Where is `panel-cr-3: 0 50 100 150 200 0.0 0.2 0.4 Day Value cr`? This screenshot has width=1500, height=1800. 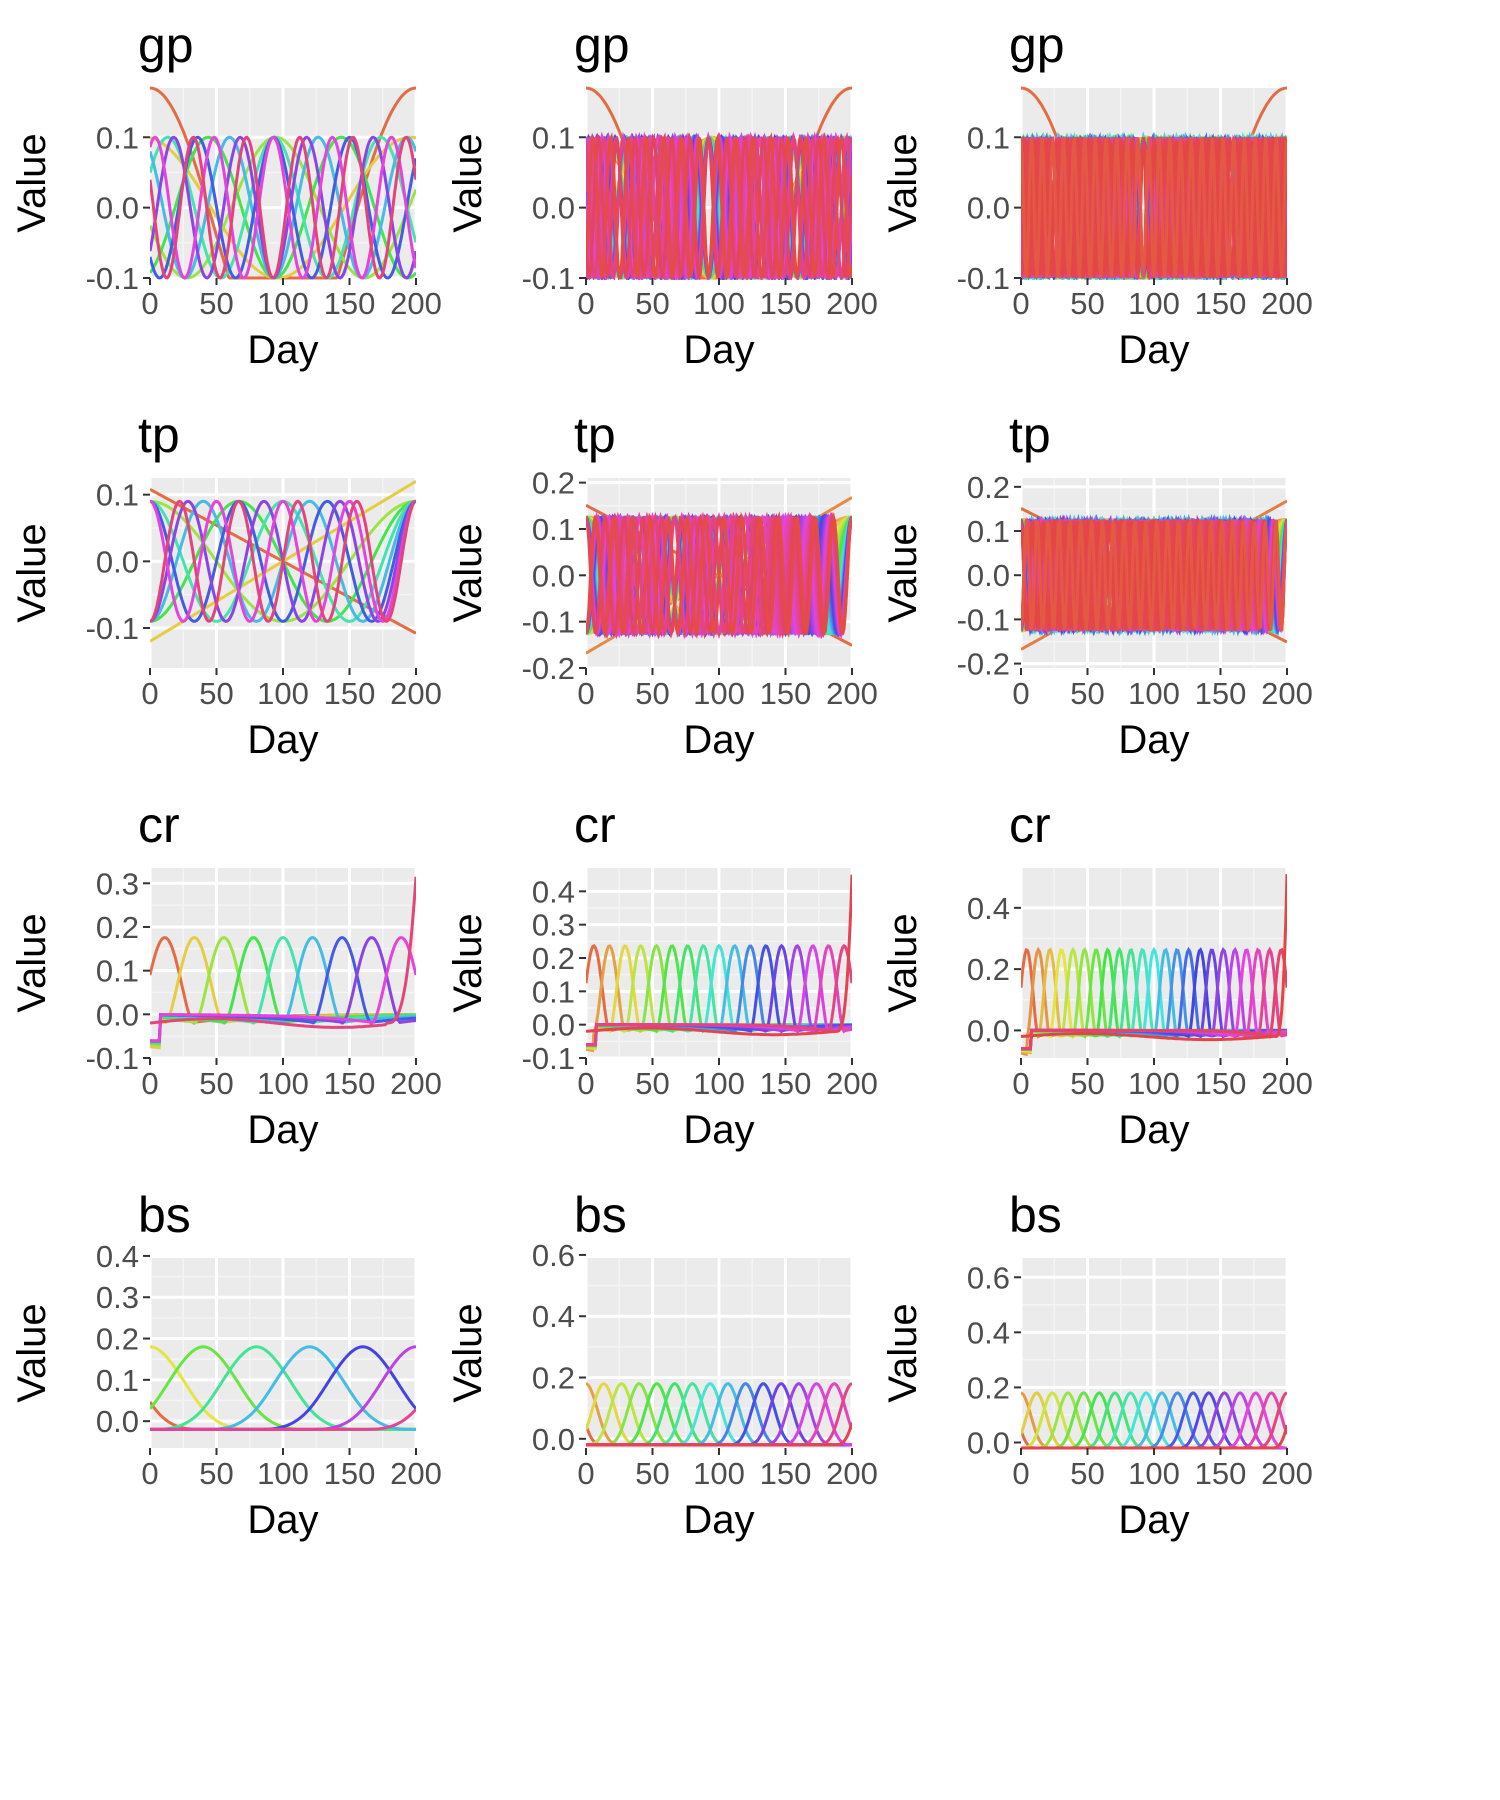 panel-cr-3: 0 50 100 150 200 0.0 0.2 0.4 Day Value cr is located at coordinates (1097, 974).